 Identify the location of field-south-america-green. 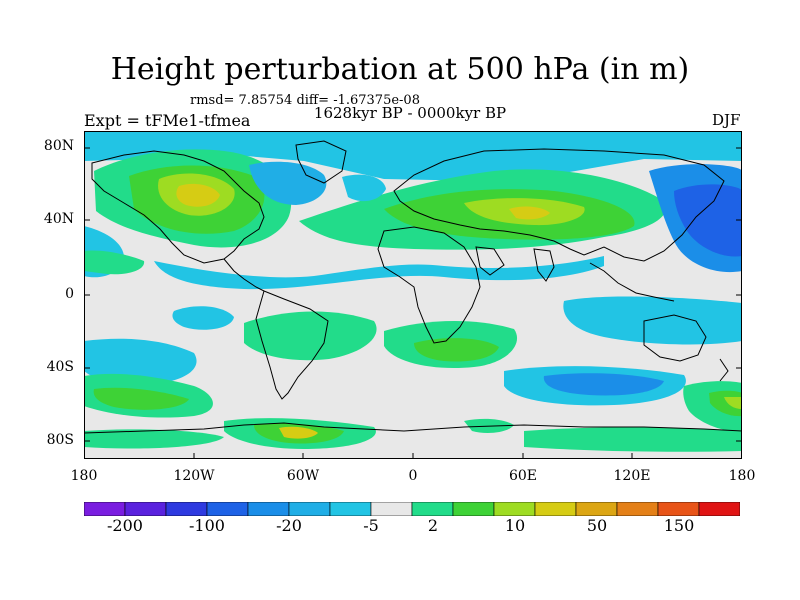
(310, 336).